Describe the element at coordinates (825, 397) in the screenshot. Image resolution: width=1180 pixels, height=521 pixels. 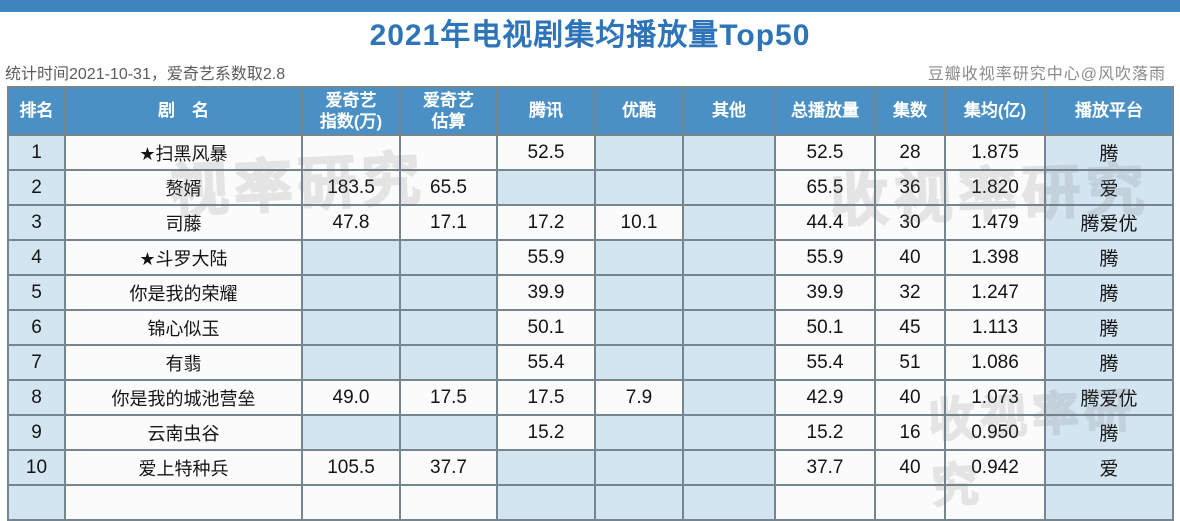
I see `cell-total-plays: 42.9` at that location.